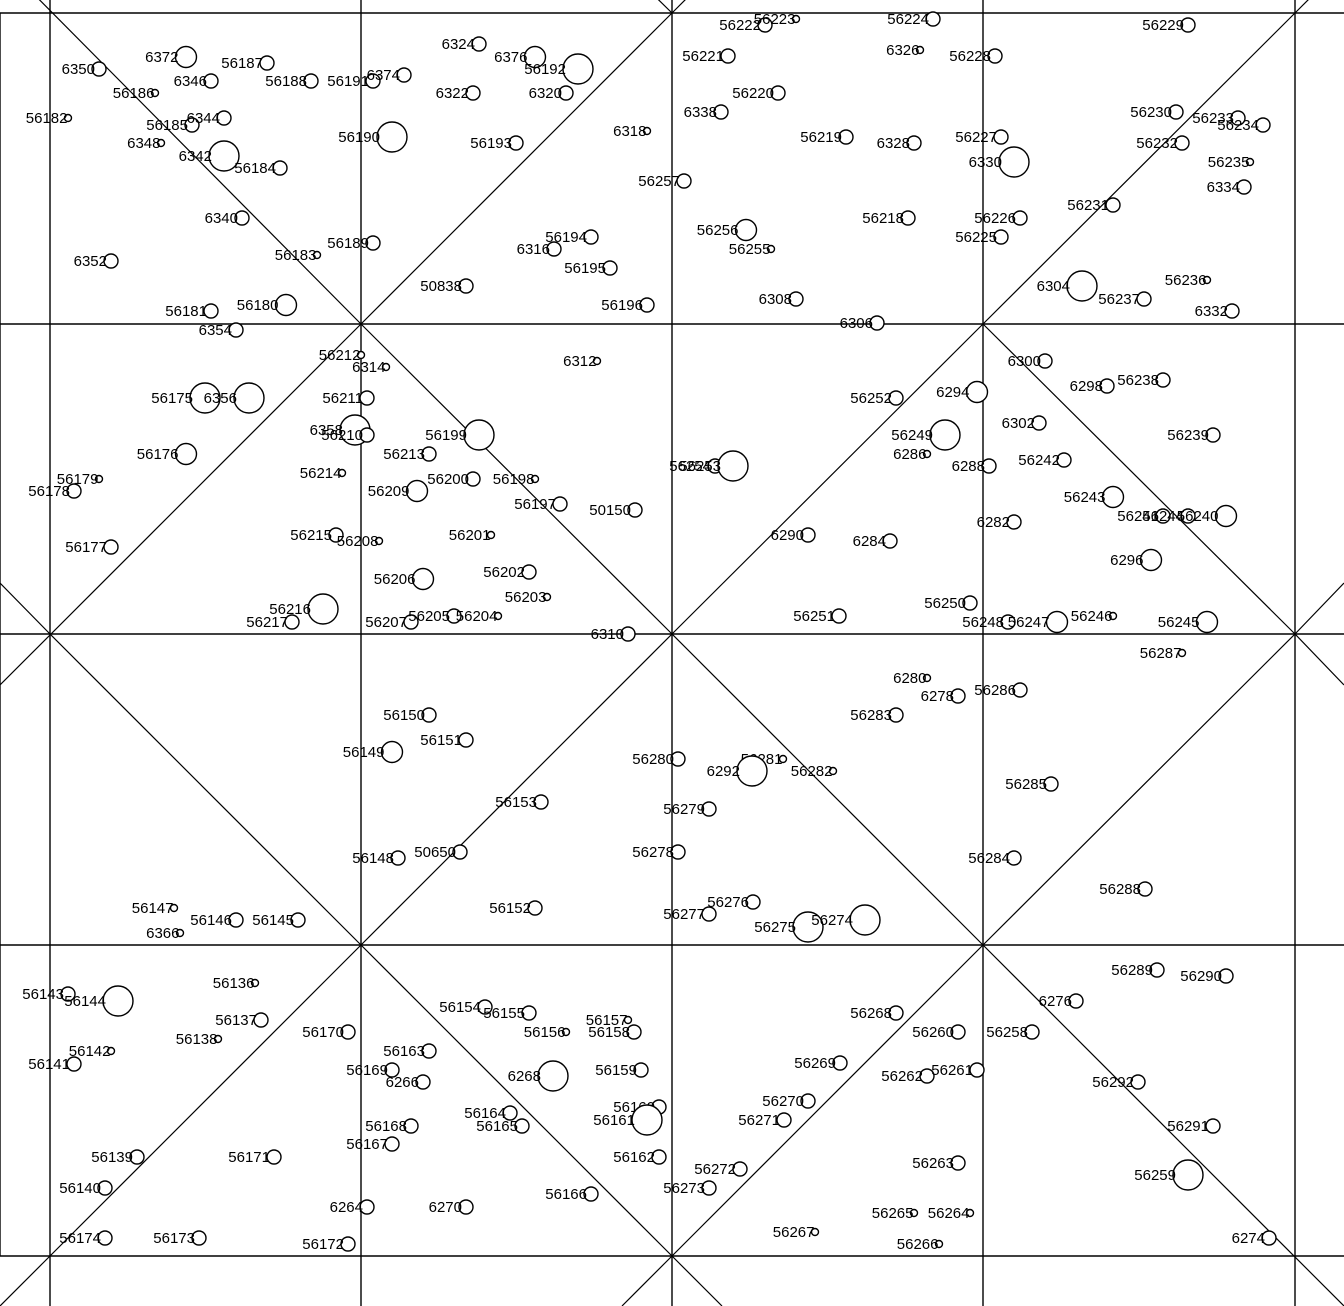 The image size is (1344, 1306). I want to click on site-marker: 56165, so click(503, 1126).